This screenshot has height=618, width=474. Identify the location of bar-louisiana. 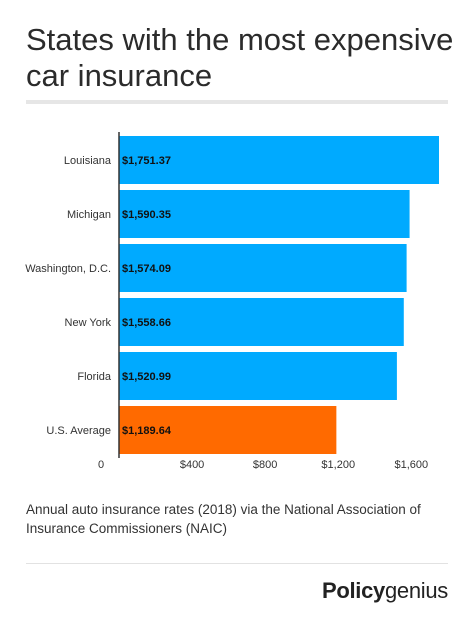
(279, 160).